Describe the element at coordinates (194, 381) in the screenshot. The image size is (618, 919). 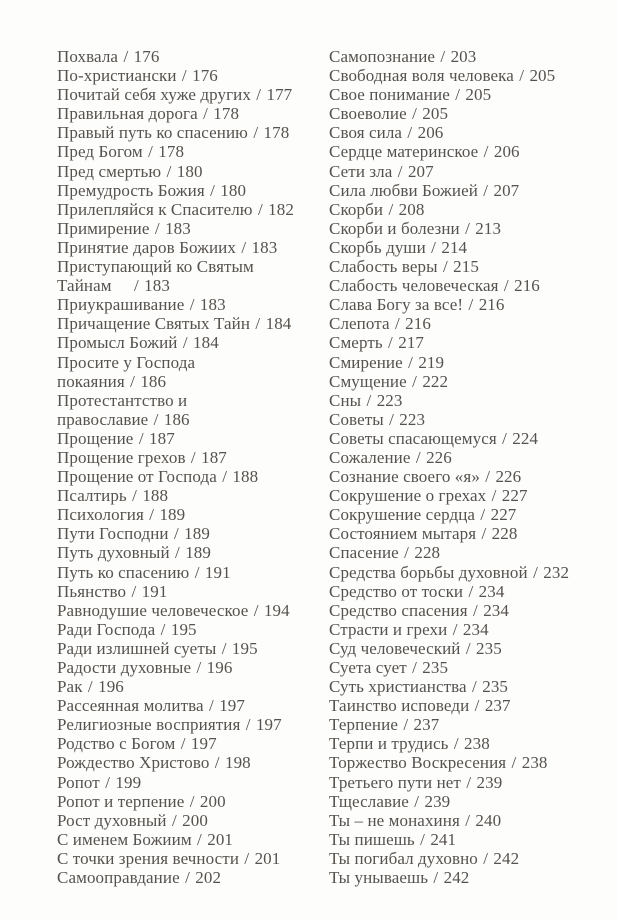
I see `index-entry: покаяния / 186` at that location.